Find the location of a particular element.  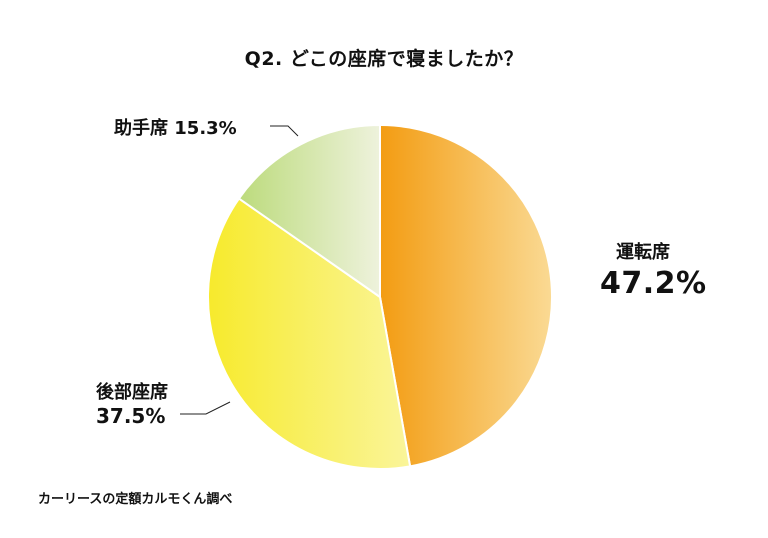

pie-slice-passenger is located at coordinates (309, 211).